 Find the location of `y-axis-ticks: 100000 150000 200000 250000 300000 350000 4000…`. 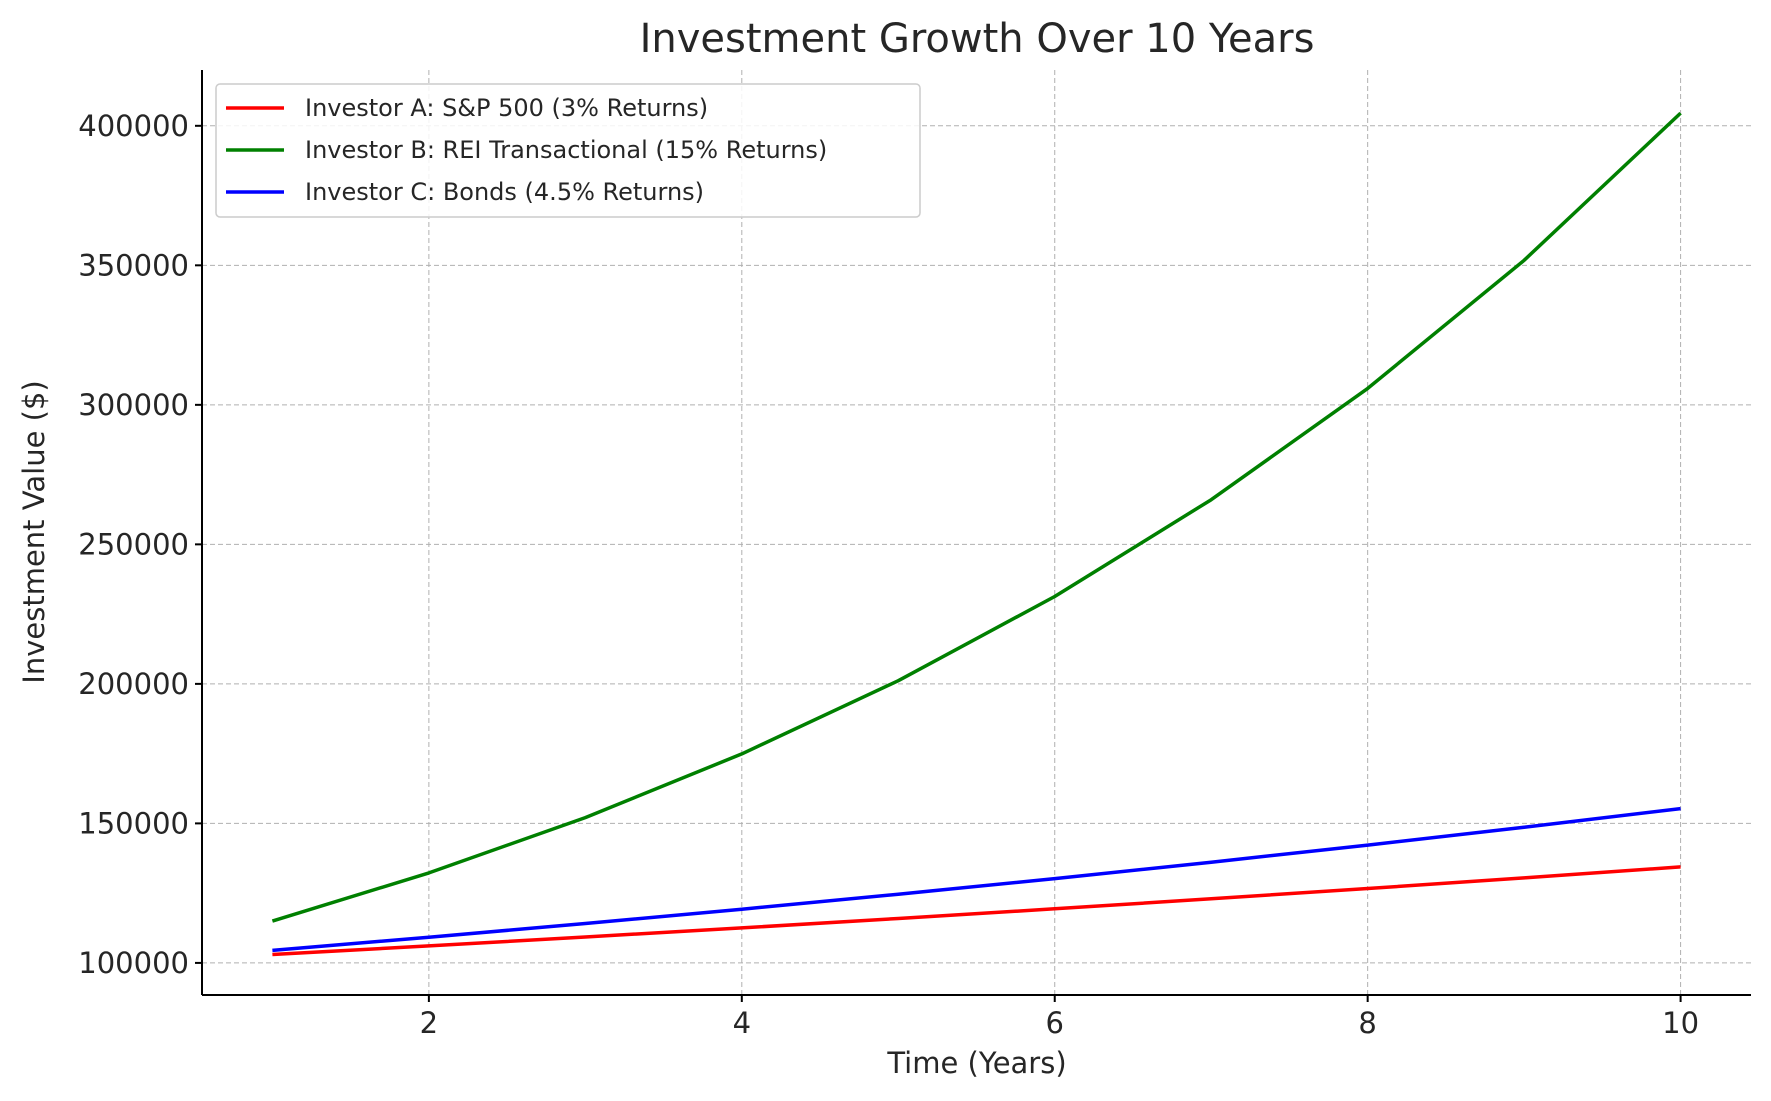

y-axis-ticks: 100000 150000 200000 250000 300000 350000 4000… is located at coordinates (140, 544).